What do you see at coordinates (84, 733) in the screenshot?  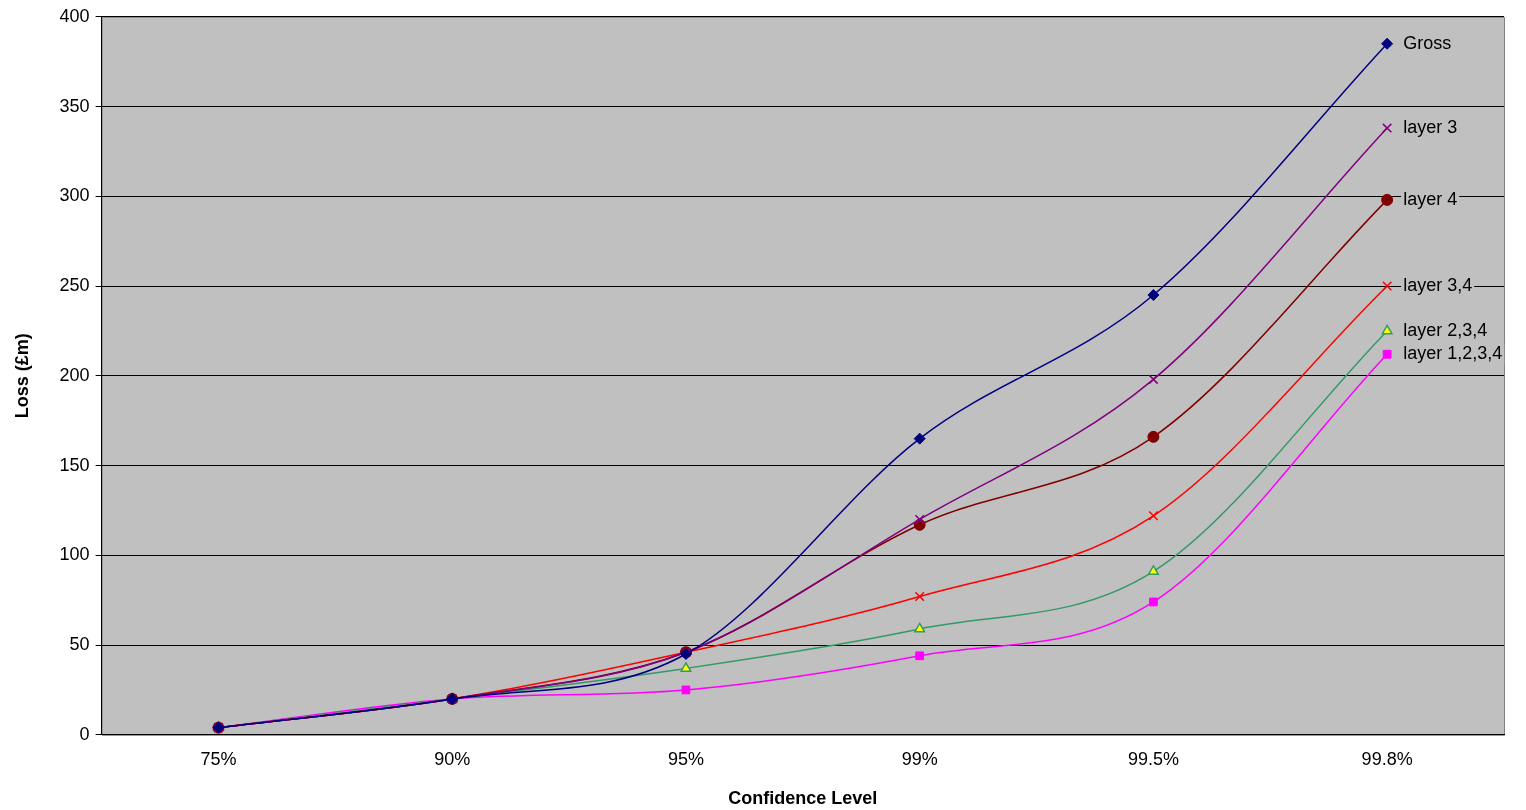 I see `y-tick-label: 0` at bounding box center [84, 733].